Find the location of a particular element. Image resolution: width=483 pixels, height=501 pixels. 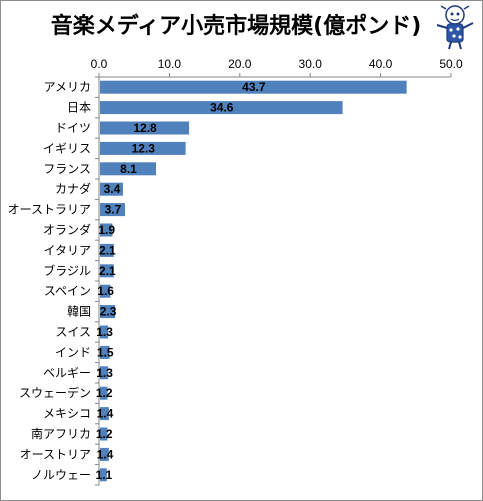

category-label: メキシコ is located at coordinates (67, 414).